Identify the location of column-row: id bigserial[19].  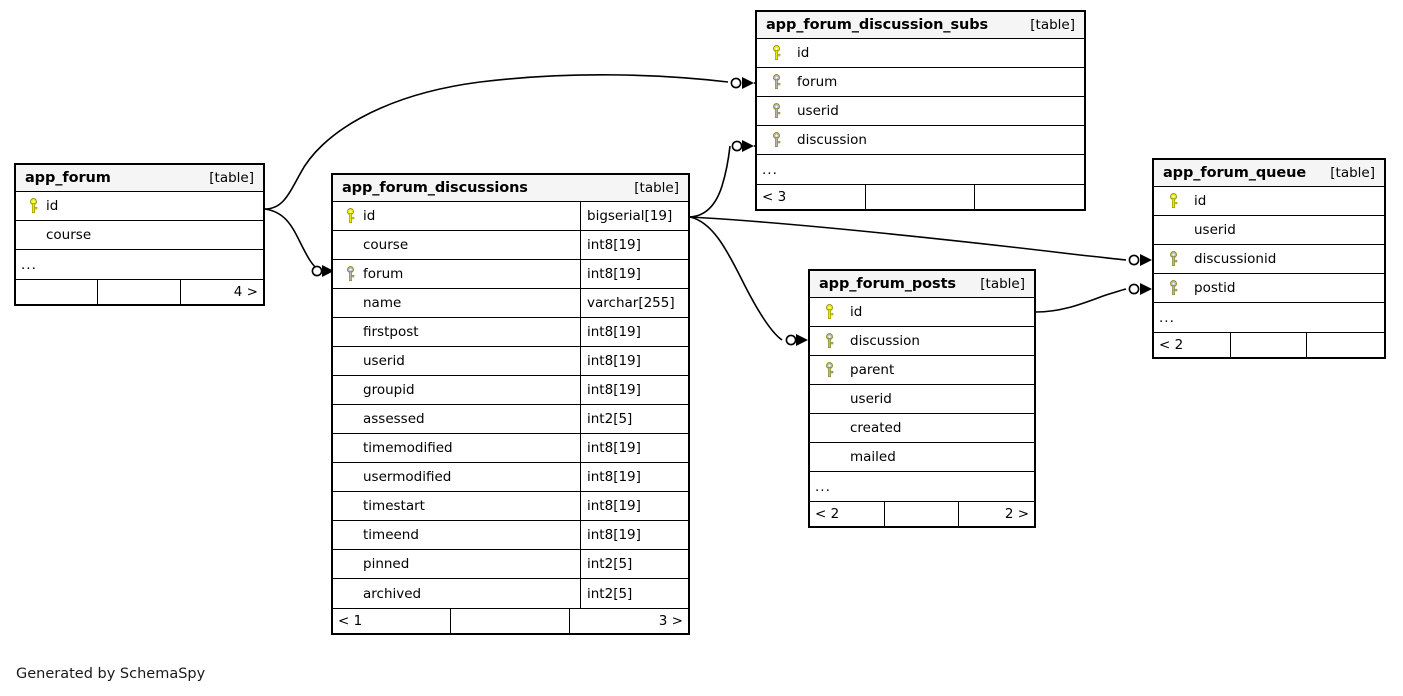
(510, 216).